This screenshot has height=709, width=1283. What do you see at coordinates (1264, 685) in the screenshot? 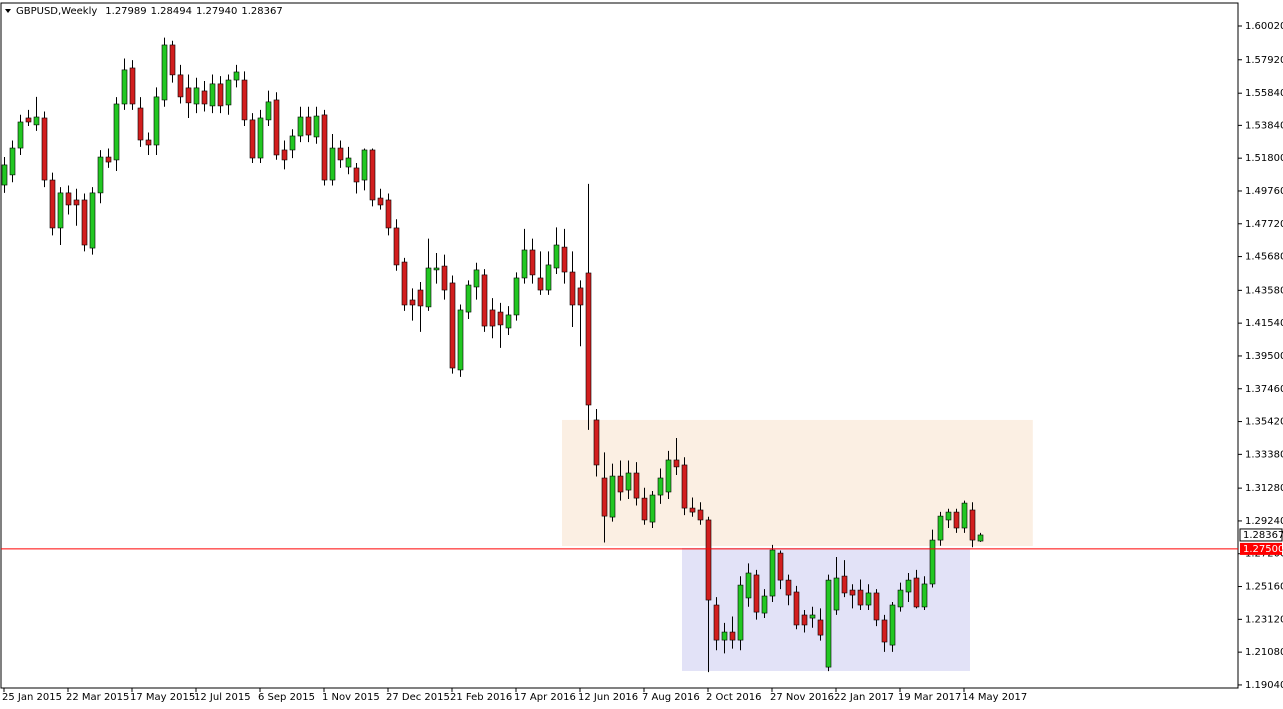
I see `y-tick-label: 1.19040` at bounding box center [1264, 685].